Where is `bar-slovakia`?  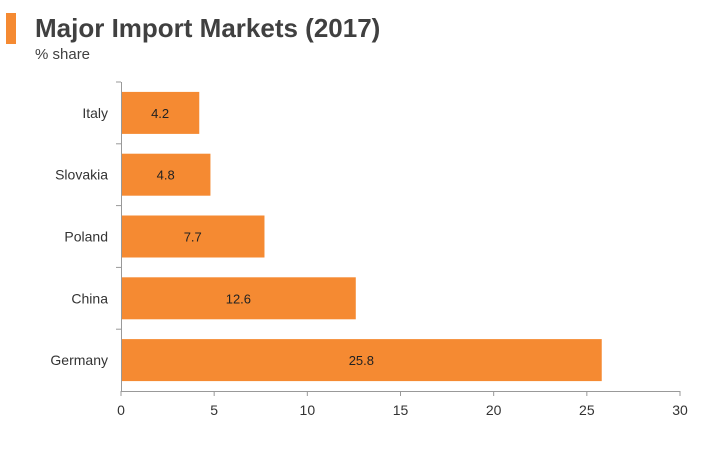 bar-slovakia is located at coordinates (166, 174).